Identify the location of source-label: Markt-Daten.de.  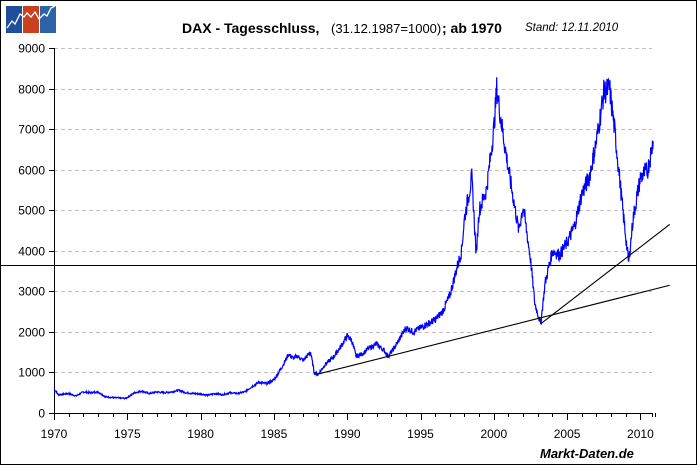
(587, 453).